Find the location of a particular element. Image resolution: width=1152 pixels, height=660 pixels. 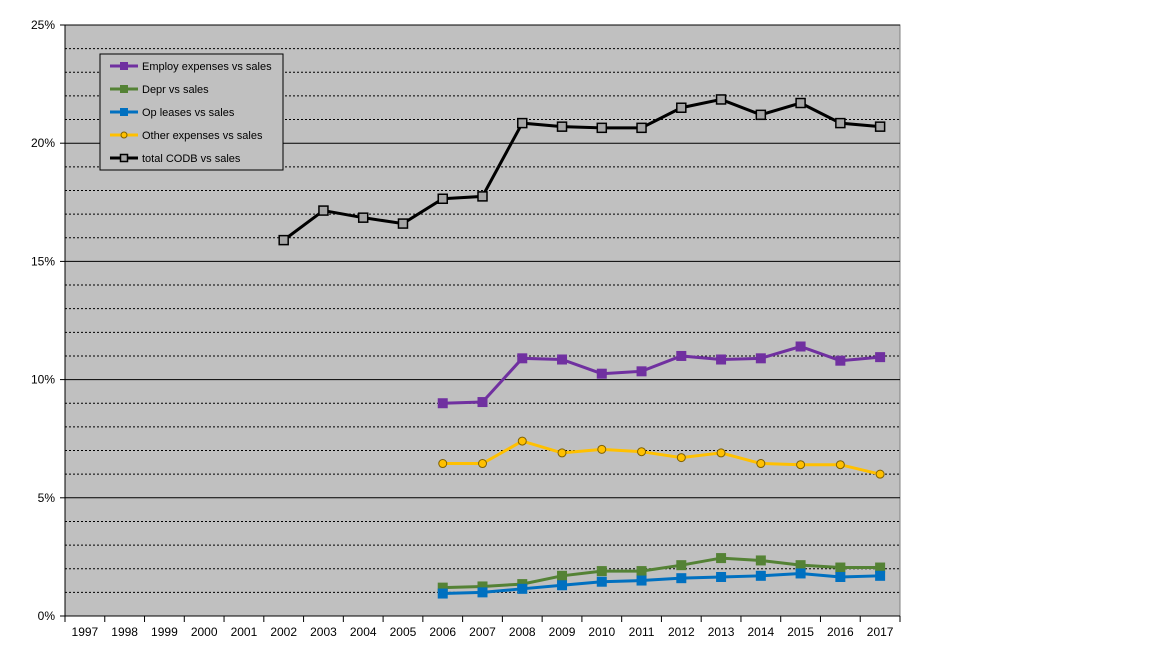

legend-entry: total CODB vs sales is located at coordinates (175, 159).